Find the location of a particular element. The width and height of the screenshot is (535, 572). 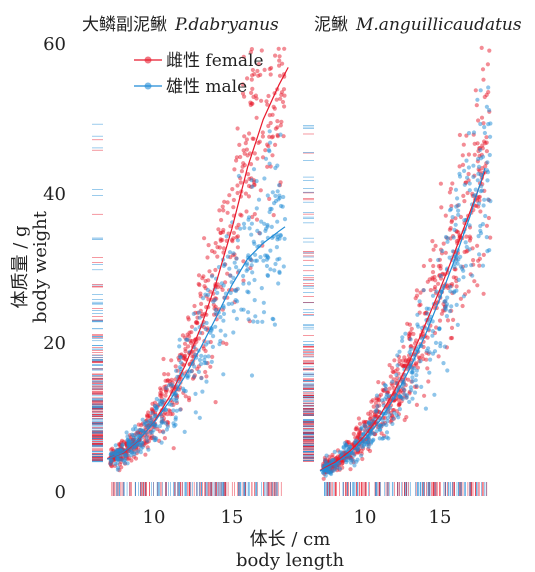

y-tick-label: 20 is located at coordinates (54, 343).